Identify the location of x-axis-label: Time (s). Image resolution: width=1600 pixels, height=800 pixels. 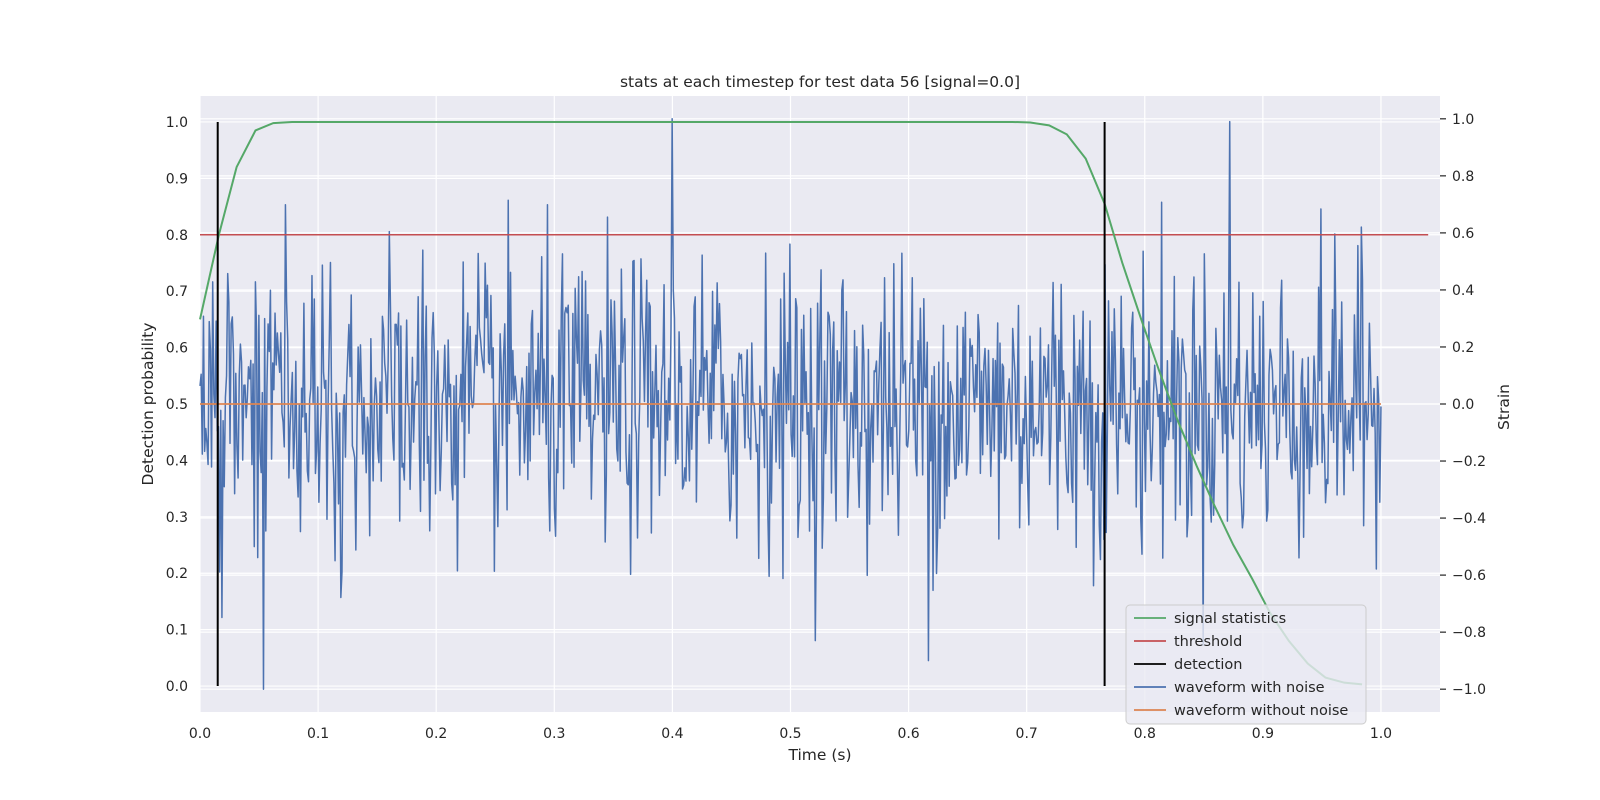
(819, 755).